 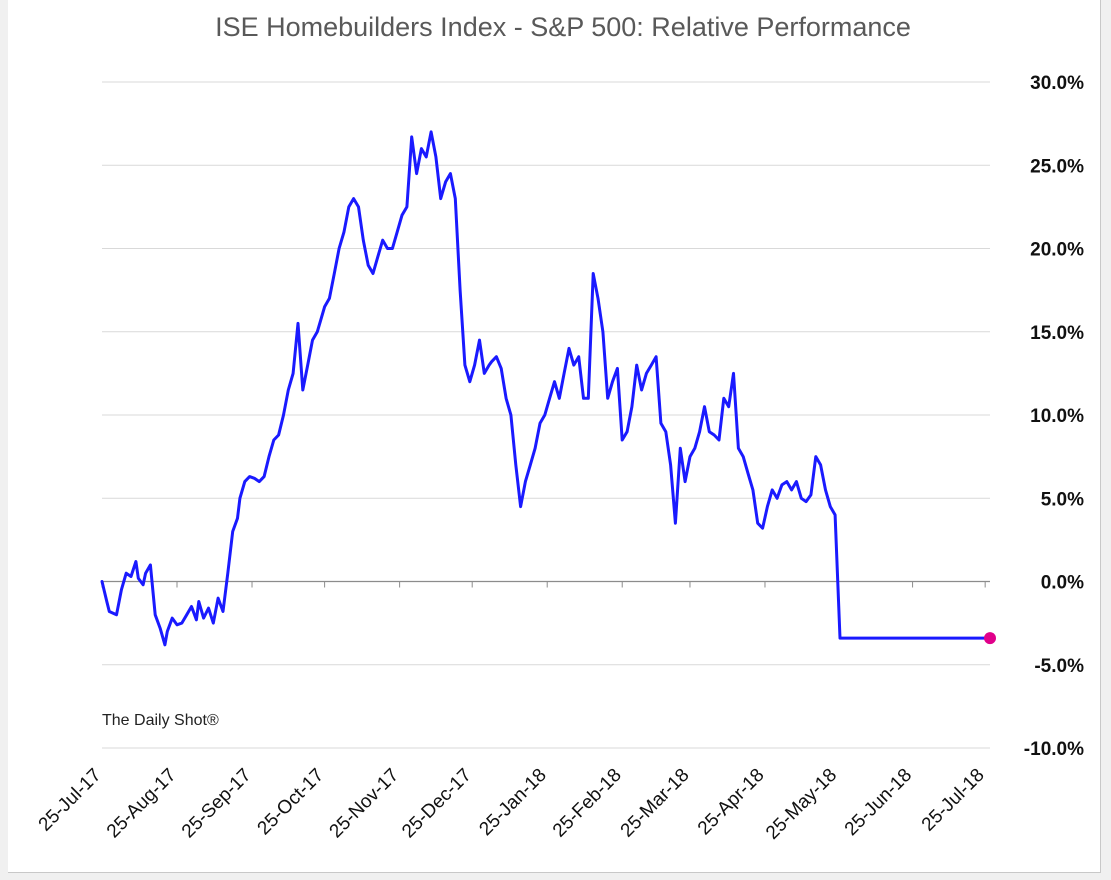 What do you see at coordinates (1054, 749) in the screenshot?
I see `y-tick-label: -10.0%` at bounding box center [1054, 749].